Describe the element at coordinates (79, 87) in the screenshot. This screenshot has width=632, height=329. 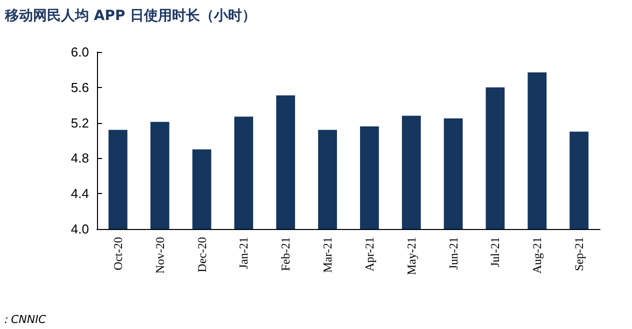
I see `y-tick-label: 5.6` at that location.